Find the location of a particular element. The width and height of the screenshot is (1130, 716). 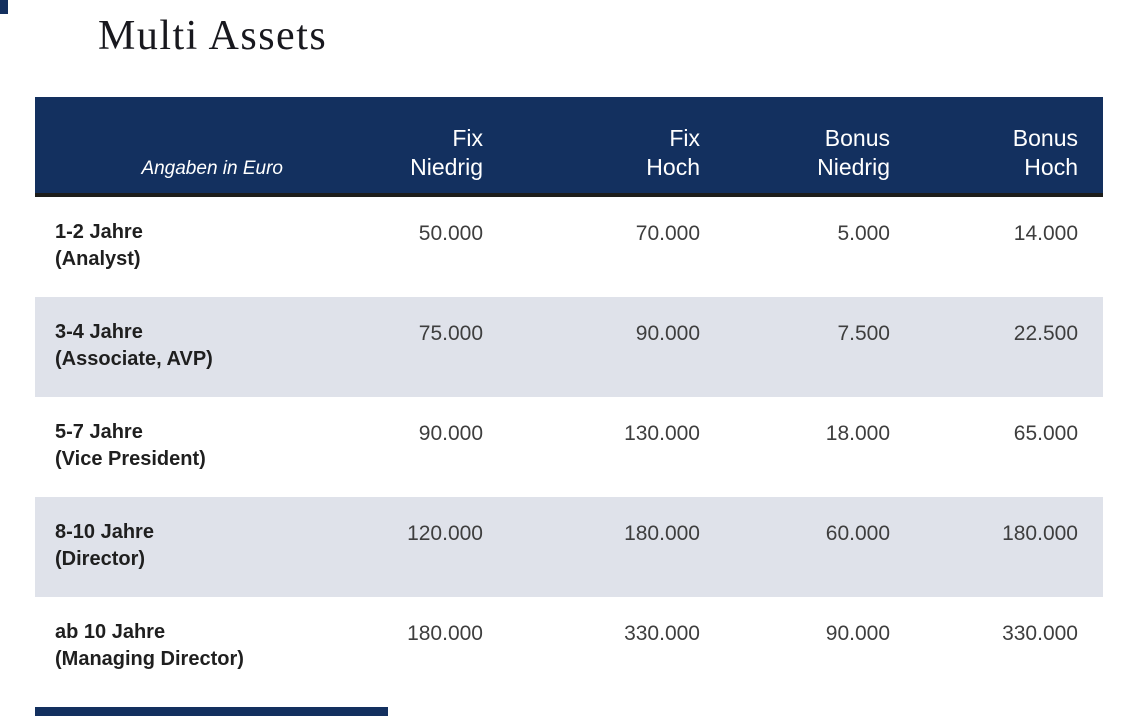

cell-fix-hoch: 70.000 is located at coordinates (667, 233).